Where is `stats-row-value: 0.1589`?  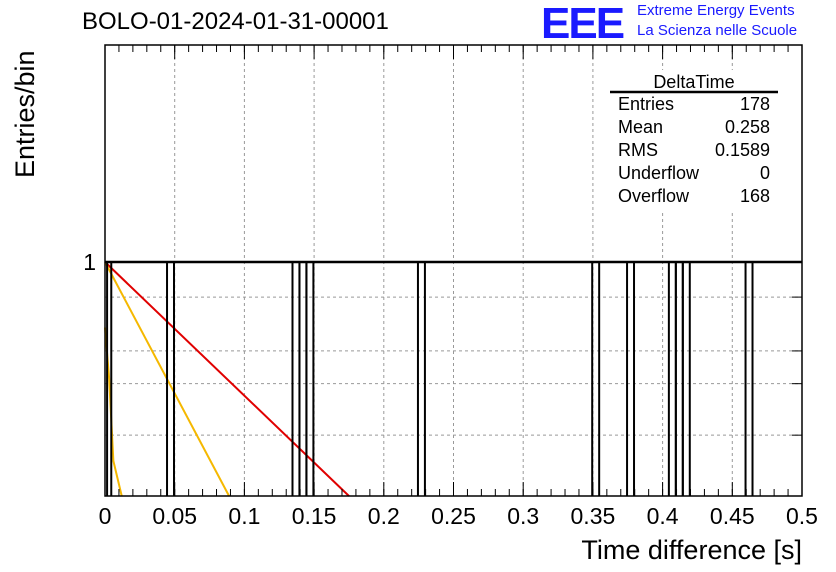
stats-row-value: 0.1589 is located at coordinates (742, 150).